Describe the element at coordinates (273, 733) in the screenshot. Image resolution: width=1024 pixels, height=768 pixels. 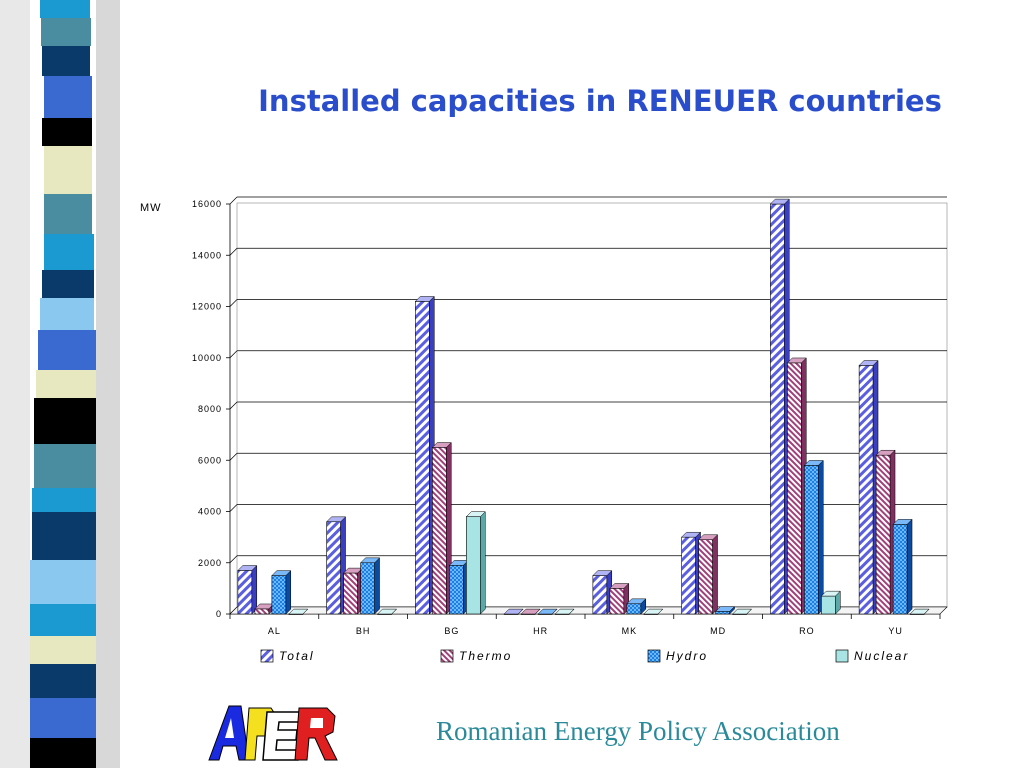
I see `aper-logo` at that location.